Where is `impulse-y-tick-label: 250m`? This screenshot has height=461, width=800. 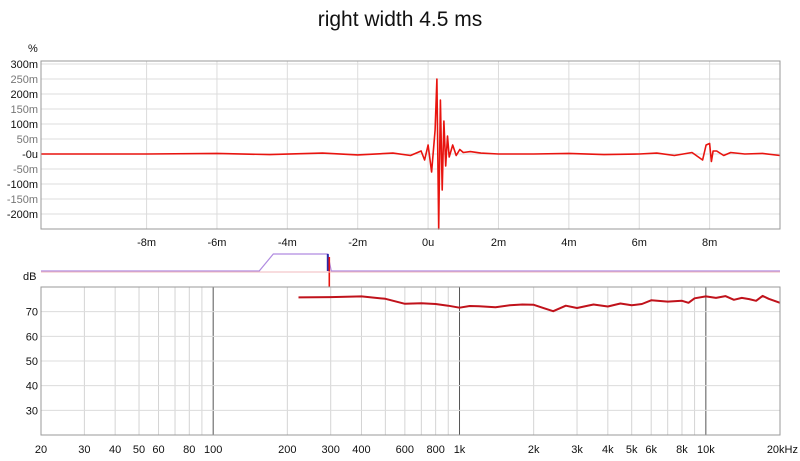 impulse-y-tick-label: 250m is located at coordinates (24, 80).